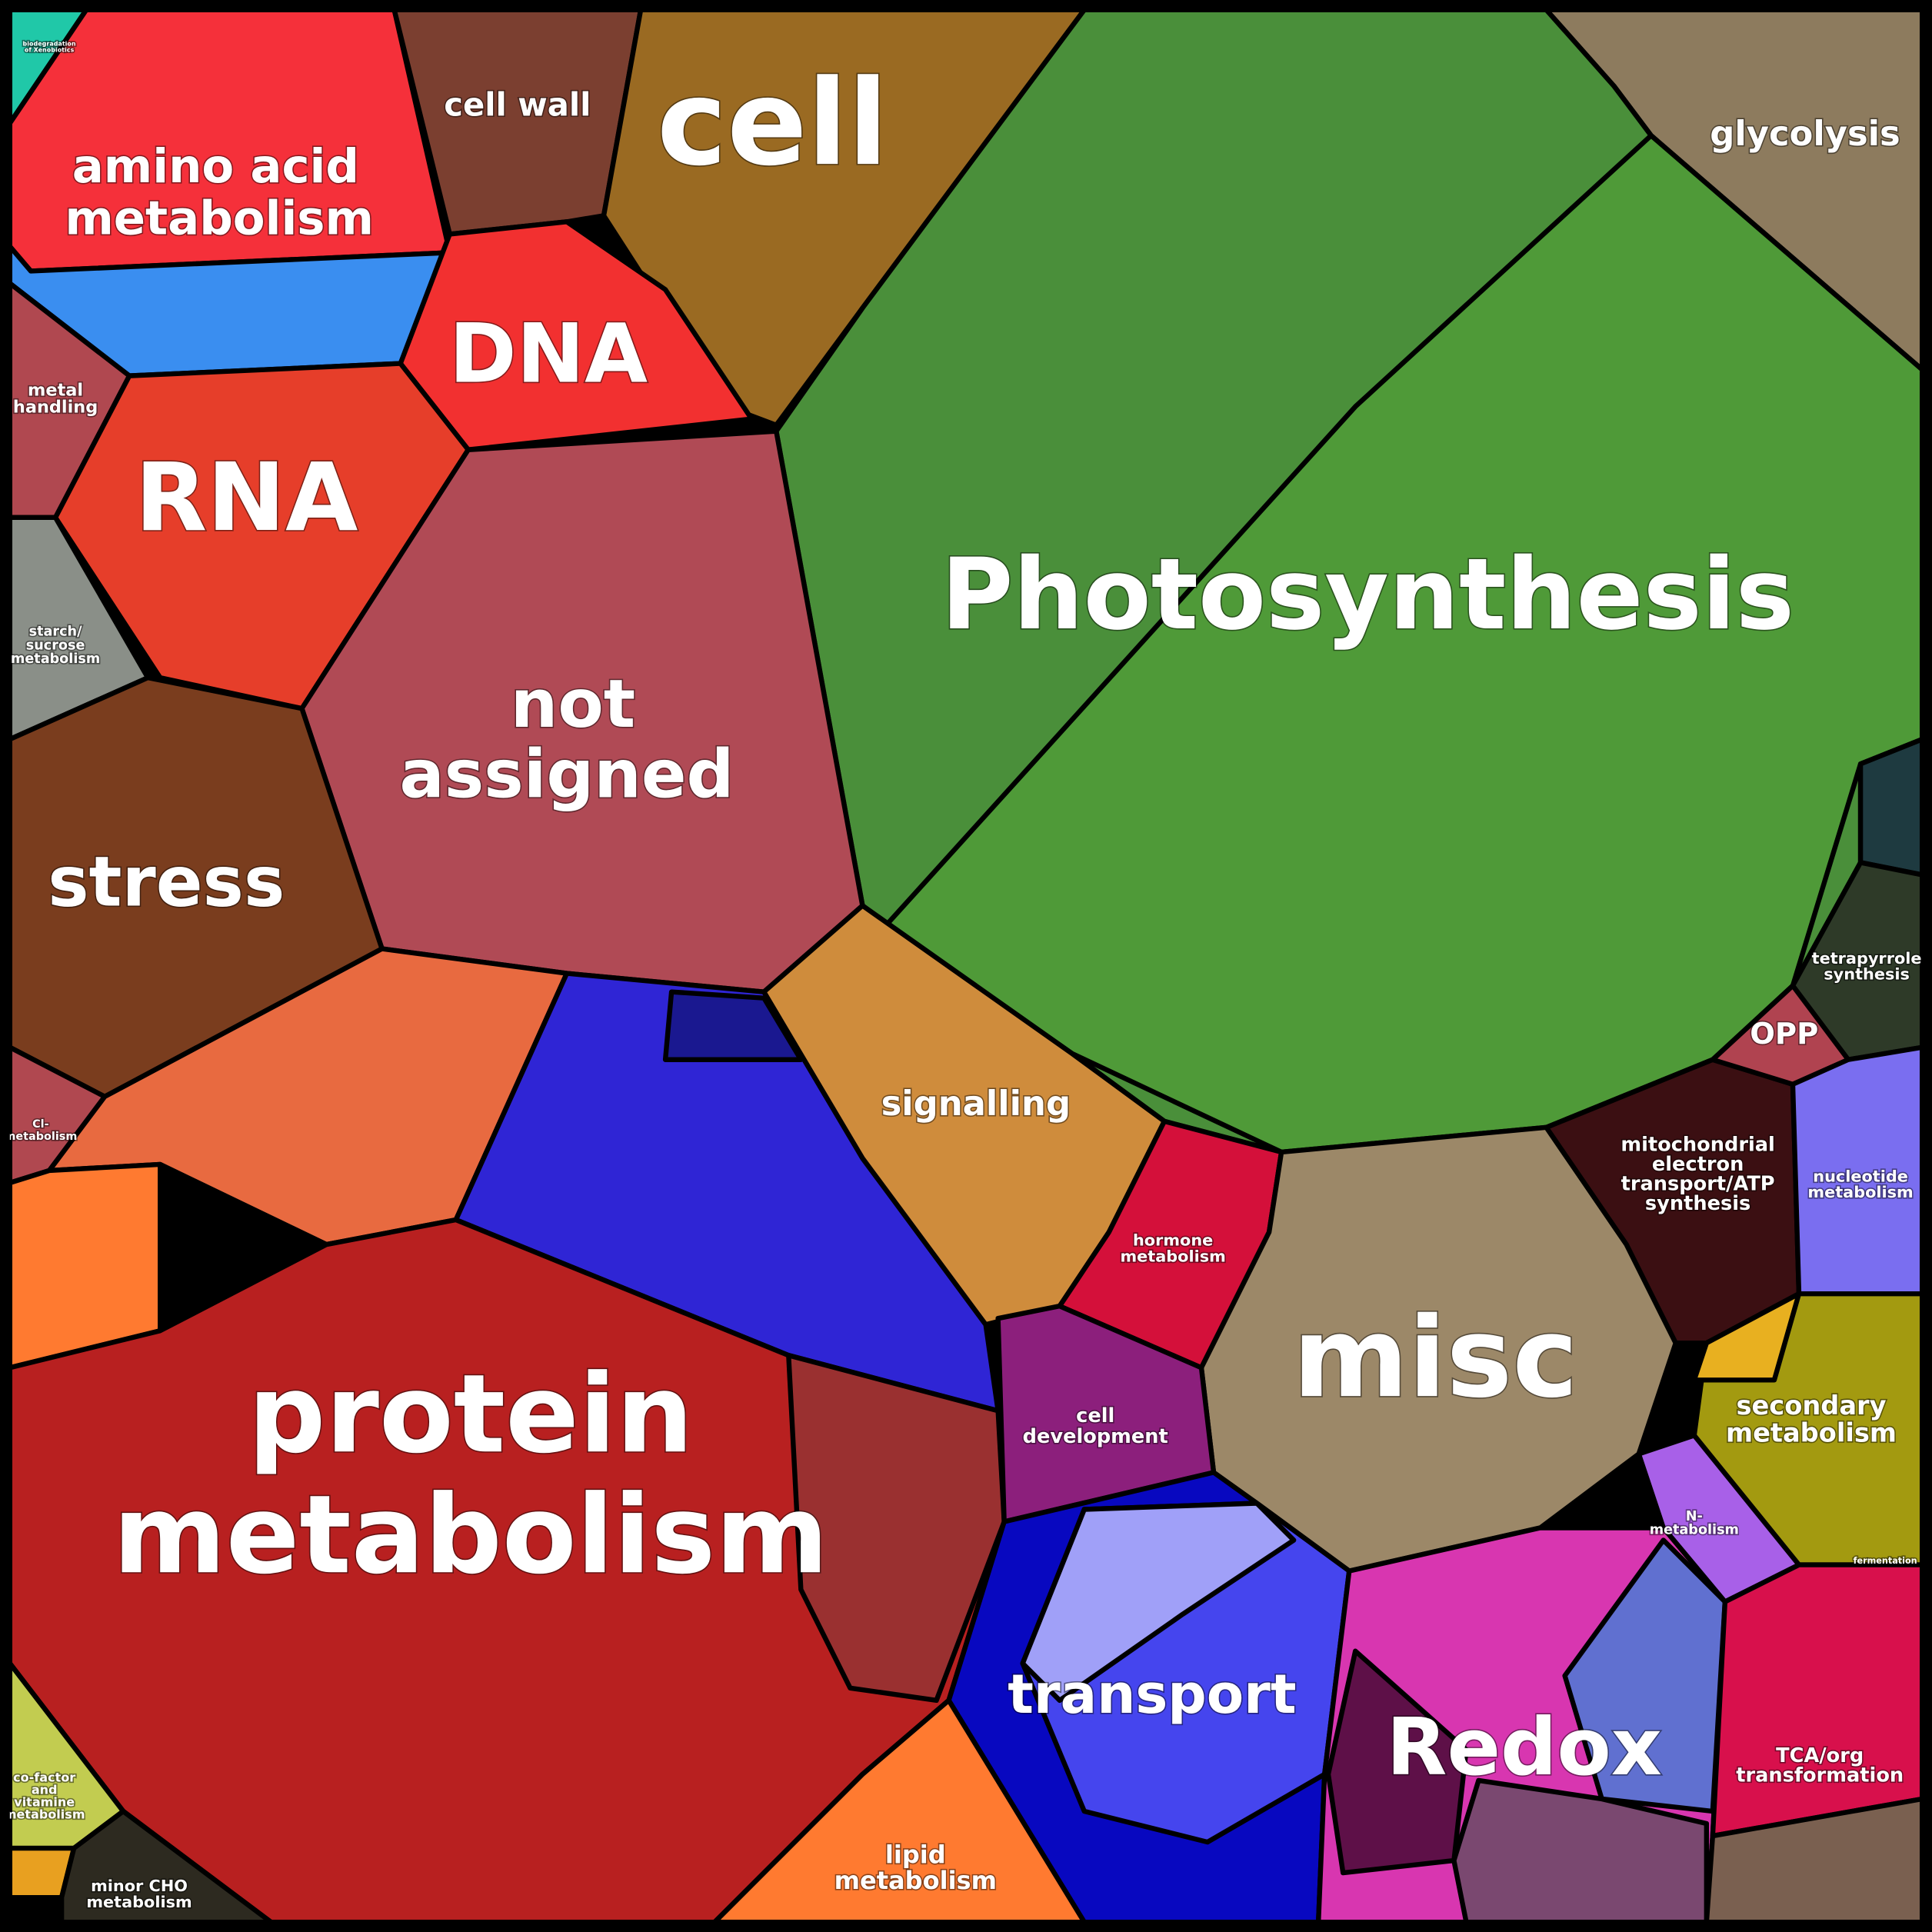 Image resolution: width=1932 pixels, height=1932 pixels. I want to click on region-label: OPP, so click(1784, 1034).